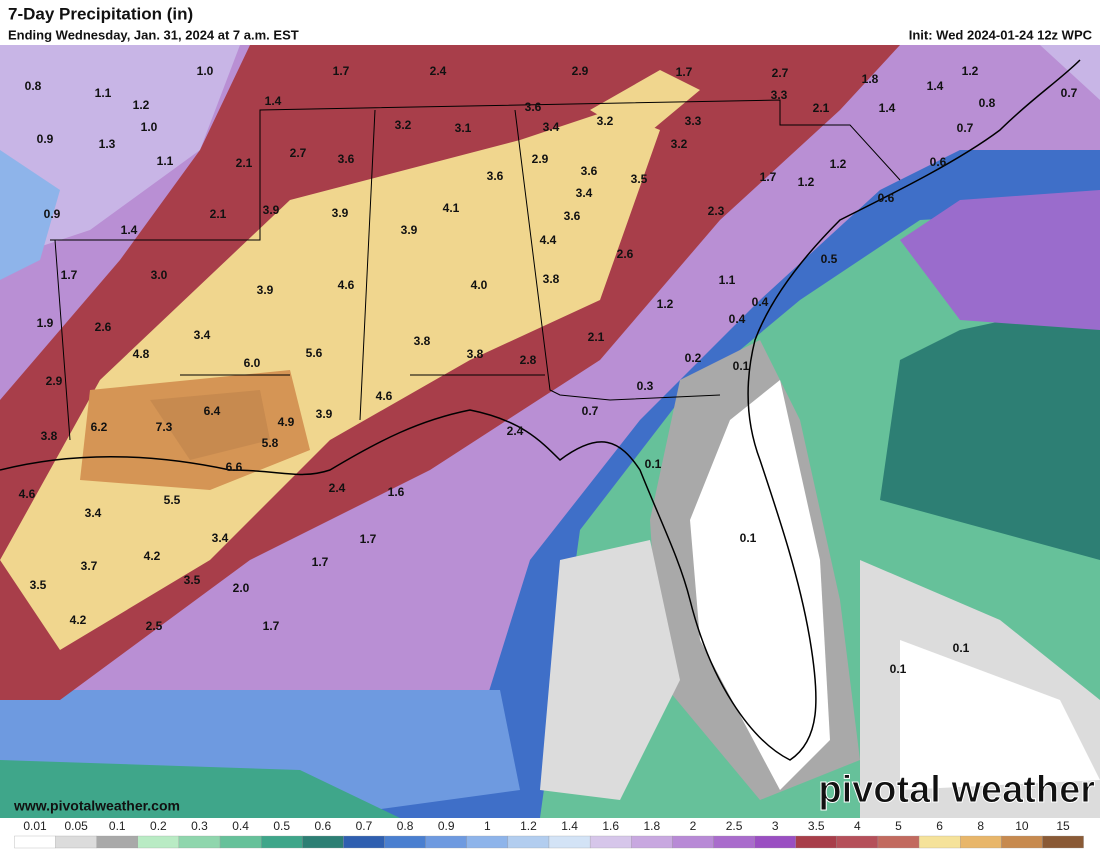  I want to click on map-value-label: 2.9, so click(540, 159).